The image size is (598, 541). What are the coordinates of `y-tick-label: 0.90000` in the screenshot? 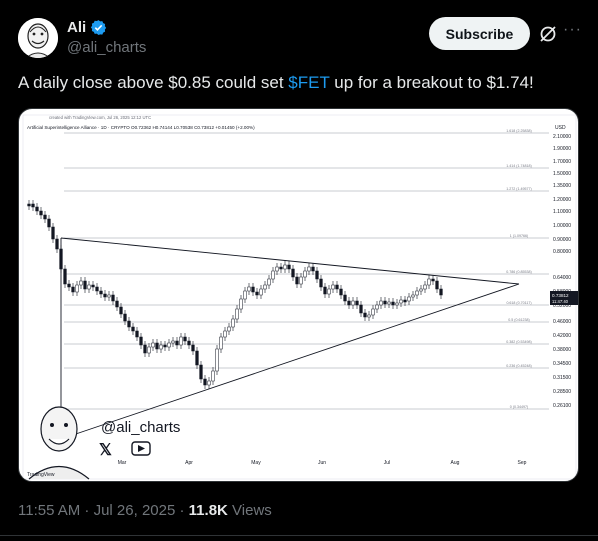 It's located at (562, 240).